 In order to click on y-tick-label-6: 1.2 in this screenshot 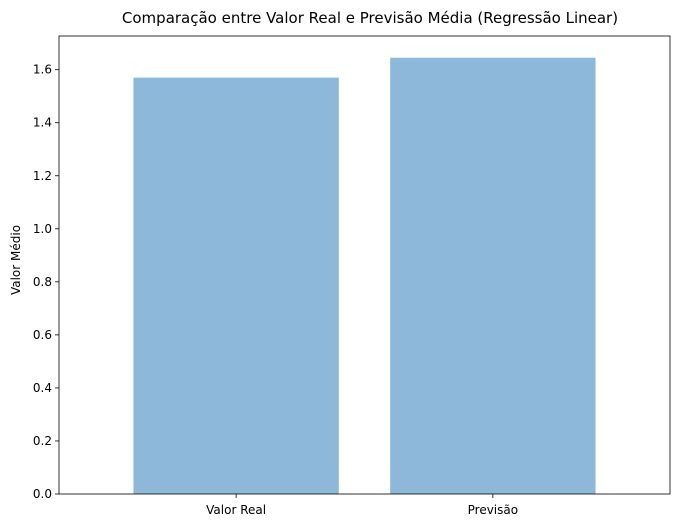, I will do `click(42, 176)`.